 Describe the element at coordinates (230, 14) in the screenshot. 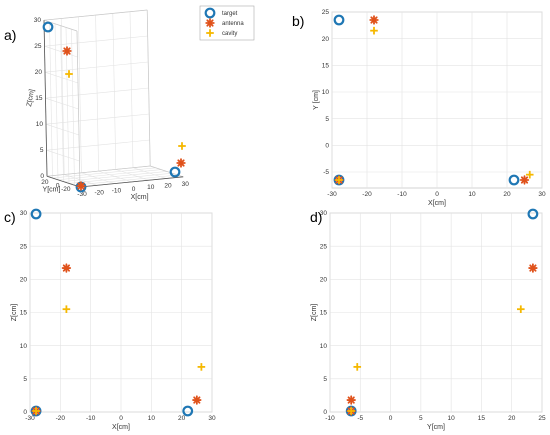

I see `legend-label-target: target` at that location.